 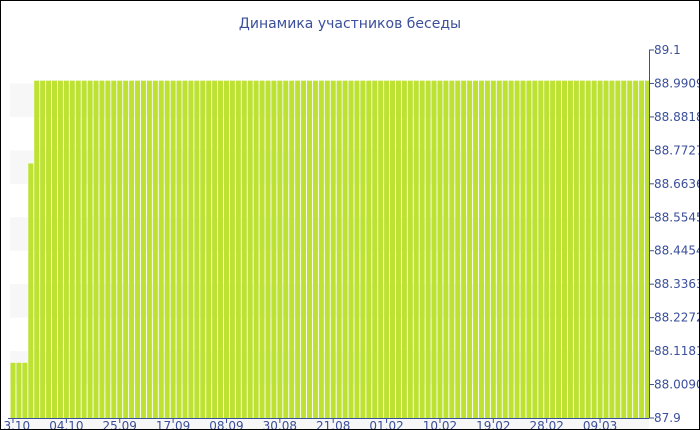 I want to click on y-tick-label: 88.9909, so click(x=677, y=83).